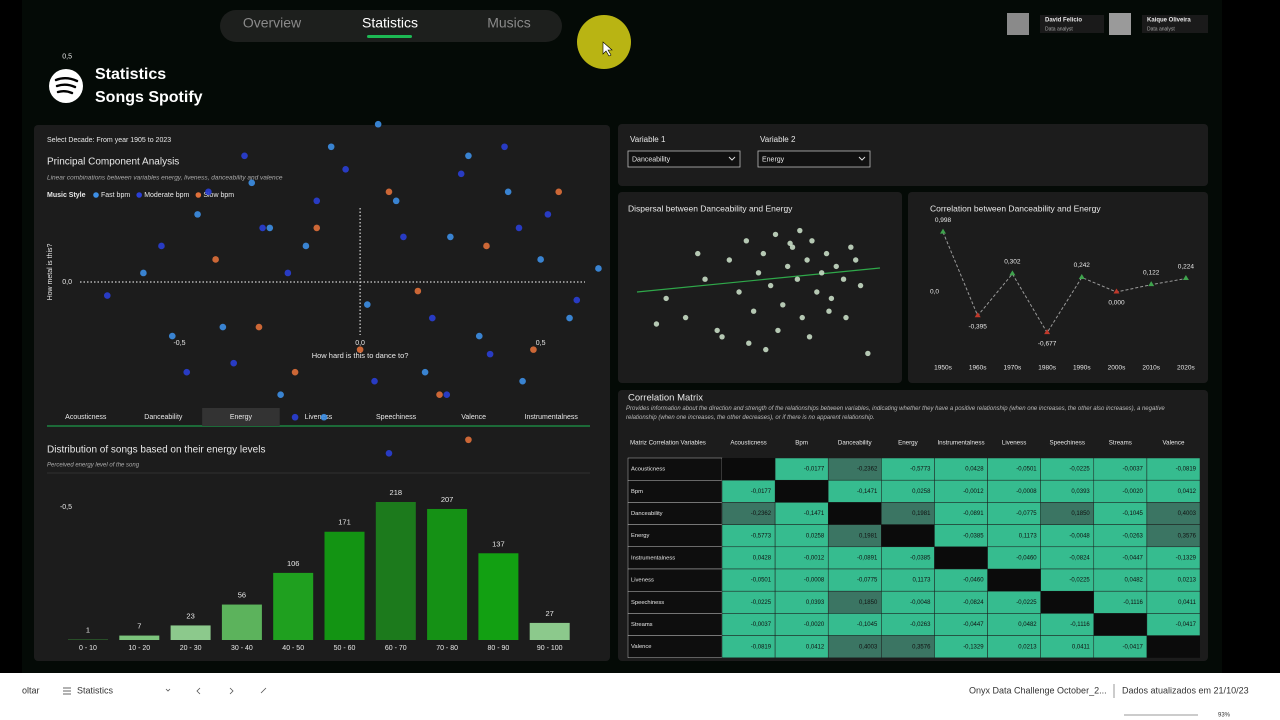 The image size is (1280, 720). What do you see at coordinates (447, 648) in the screenshot?
I see `x-tick-label: 70 - 80` at bounding box center [447, 648].